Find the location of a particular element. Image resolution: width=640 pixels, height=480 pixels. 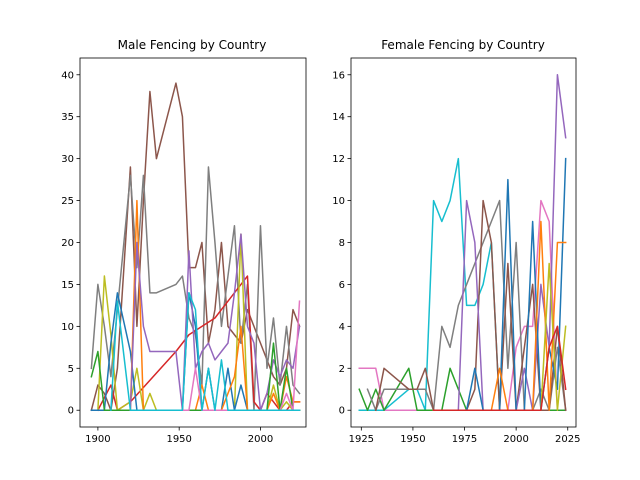

male-x-tick-label: 2000 is located at coordinates (260, 439).